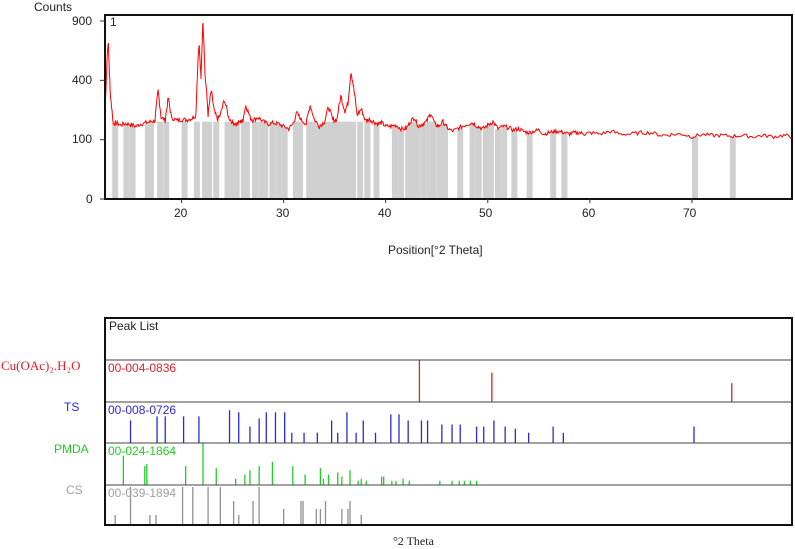 Image resolution: width=795 pixels, height=549 pixels. I want to click on x-tick-70: 70, so click(690, 213).